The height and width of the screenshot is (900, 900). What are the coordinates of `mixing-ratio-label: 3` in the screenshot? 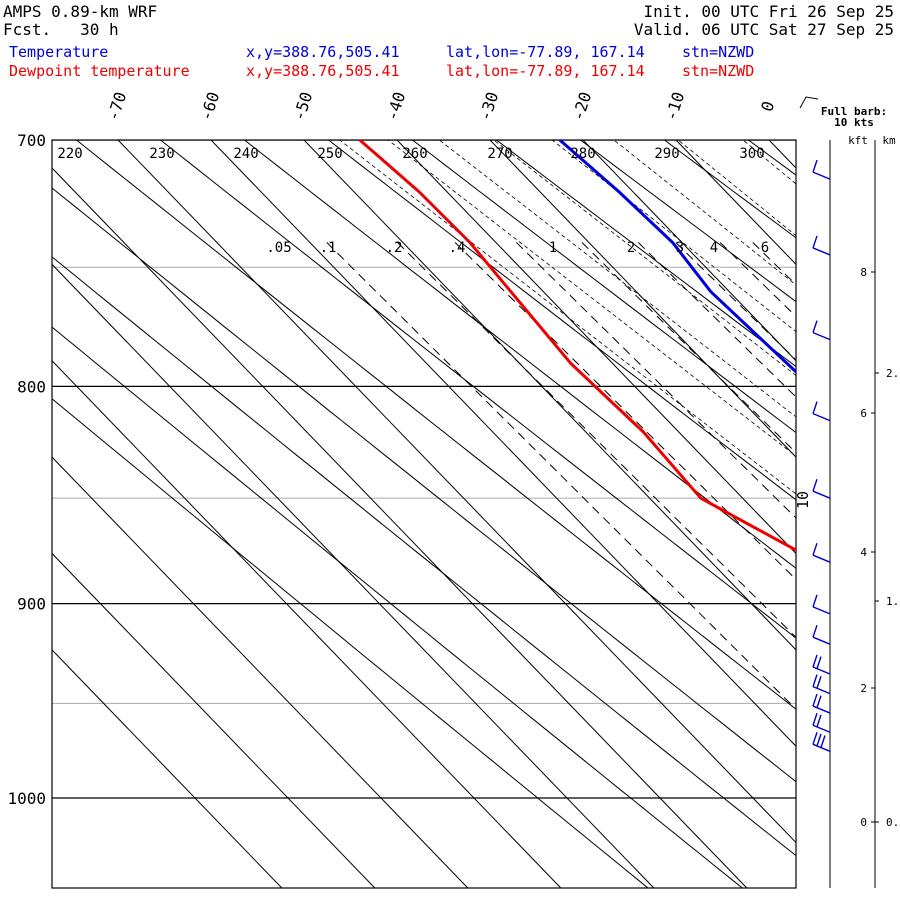 It's located at (680, 248).